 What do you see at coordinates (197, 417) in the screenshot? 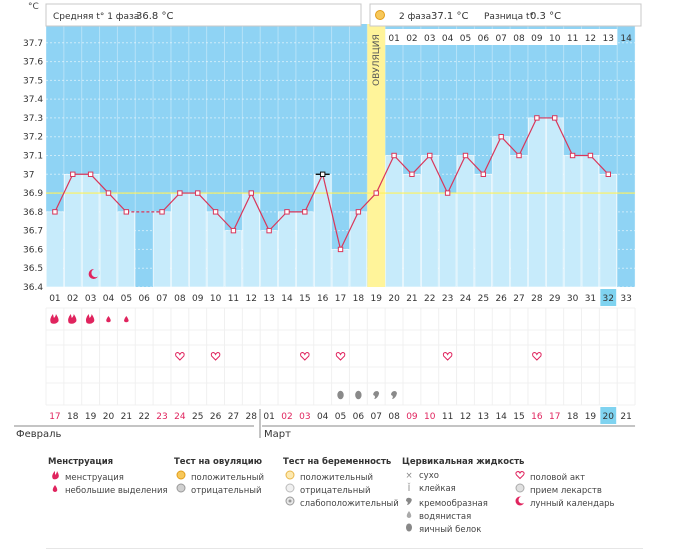
I see `date-label: 25` at bounding box center [197, 417].